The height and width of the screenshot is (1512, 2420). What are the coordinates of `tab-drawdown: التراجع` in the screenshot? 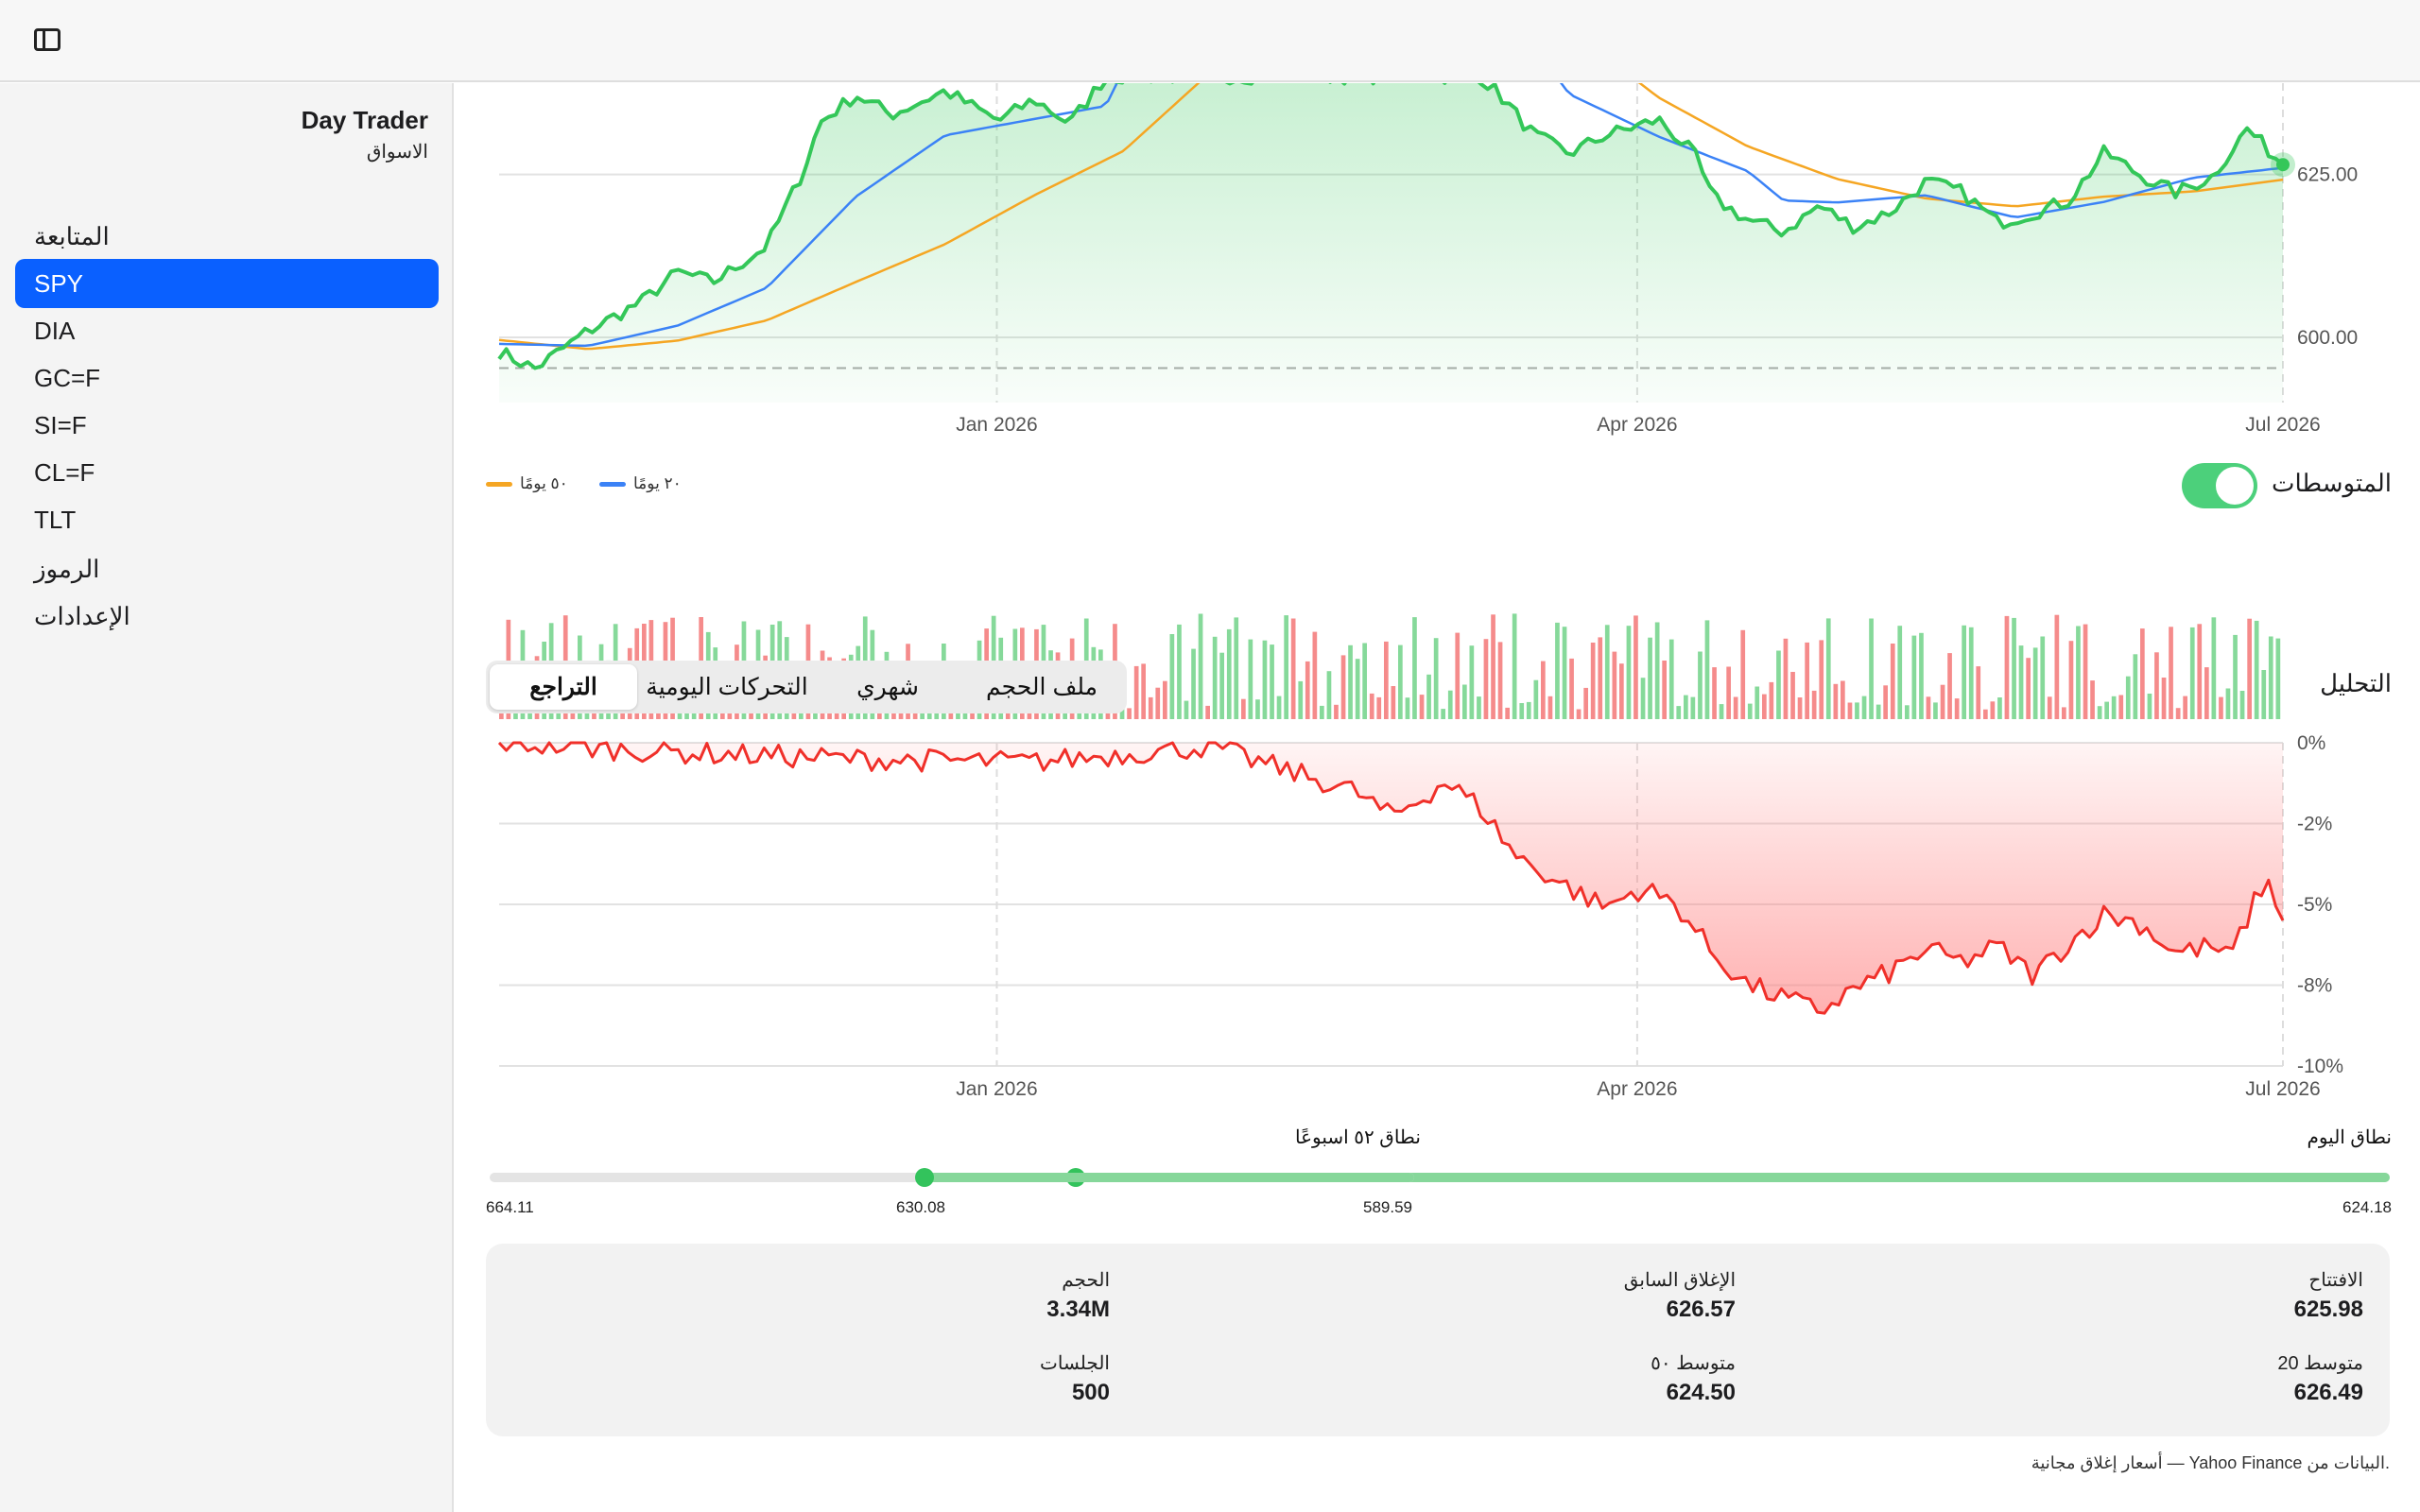 It's located at (563, 687).